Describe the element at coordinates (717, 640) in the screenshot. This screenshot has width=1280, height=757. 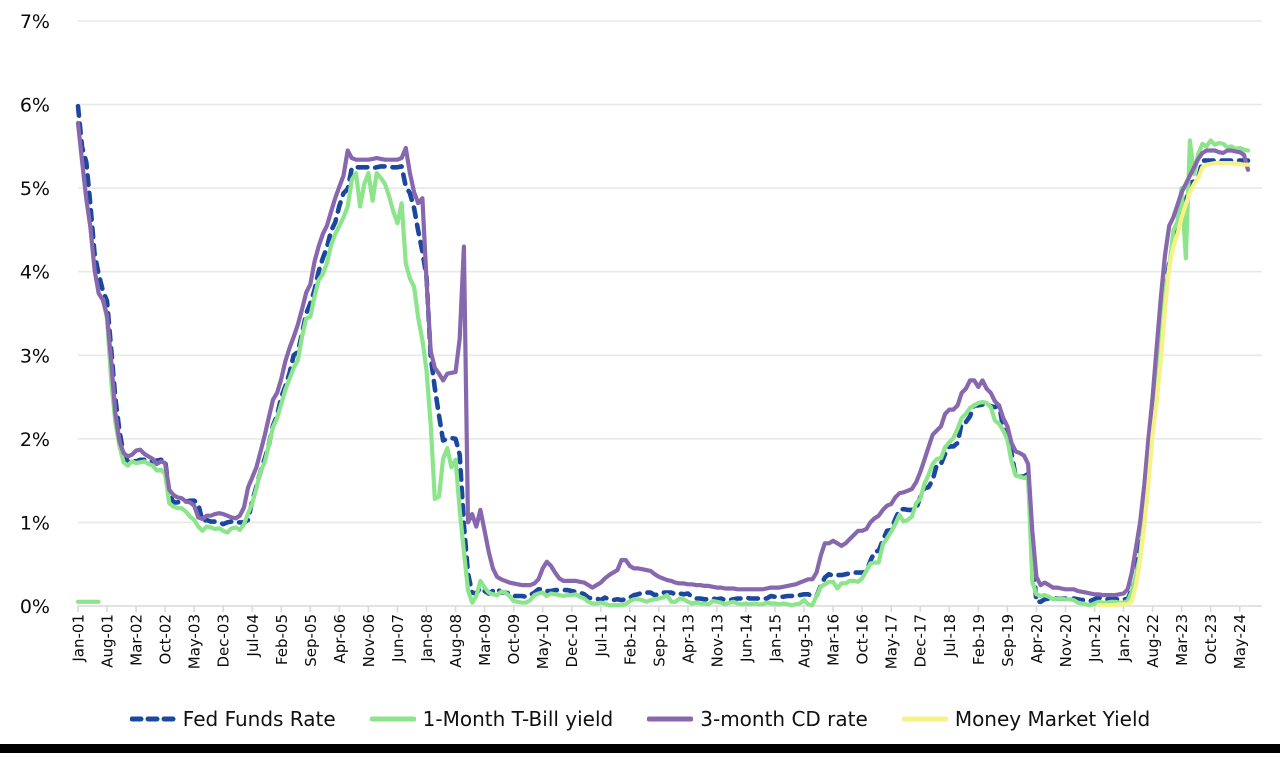
I see `x-axis-label-Nov-13: Nov-13` at that location.